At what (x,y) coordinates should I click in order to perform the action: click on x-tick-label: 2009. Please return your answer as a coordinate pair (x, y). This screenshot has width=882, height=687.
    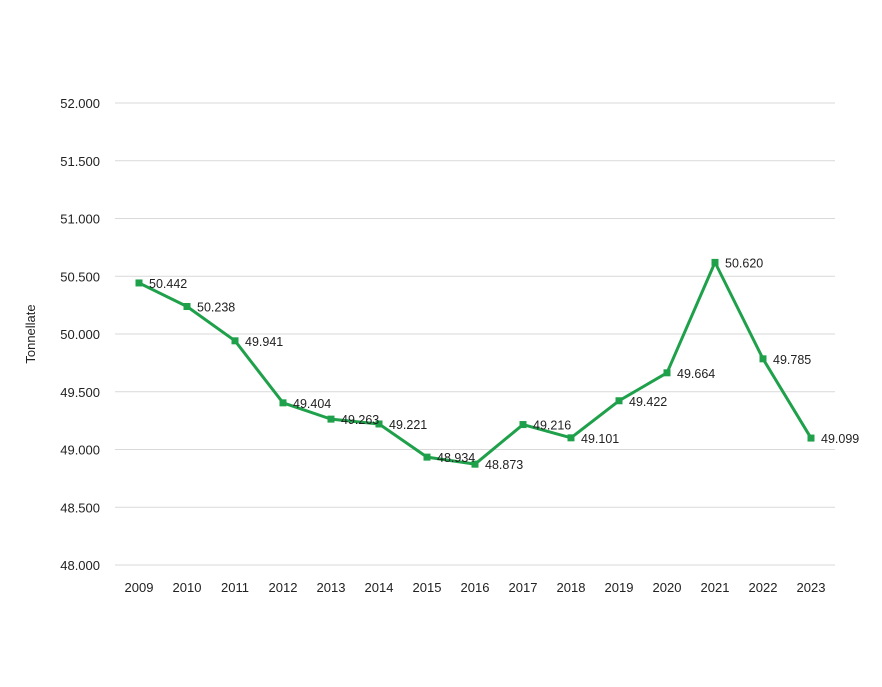
    Looking at the image, I should click on (139, 587).